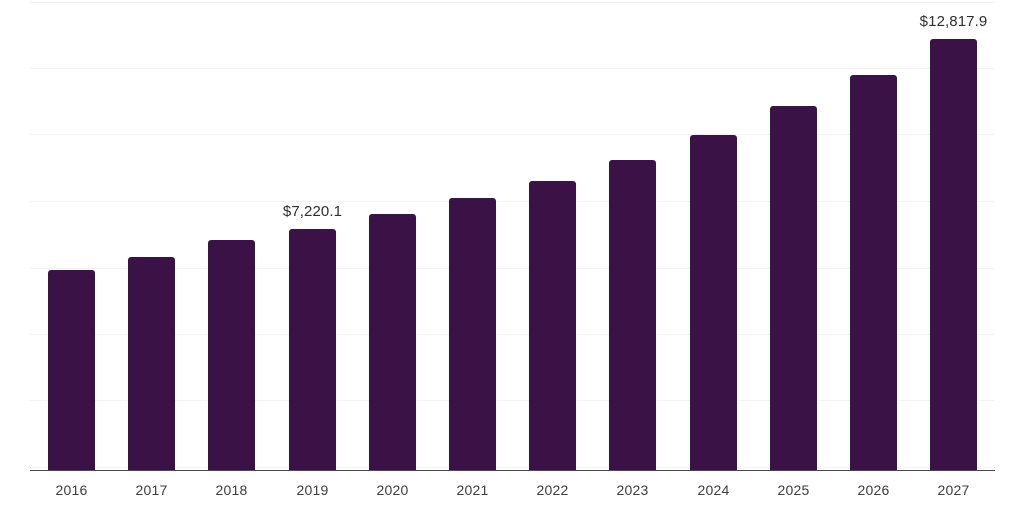 This screenshot has height=512, width=1024. I want to click on bar-value-label-2027: $12,817.9, so click(953, 21).